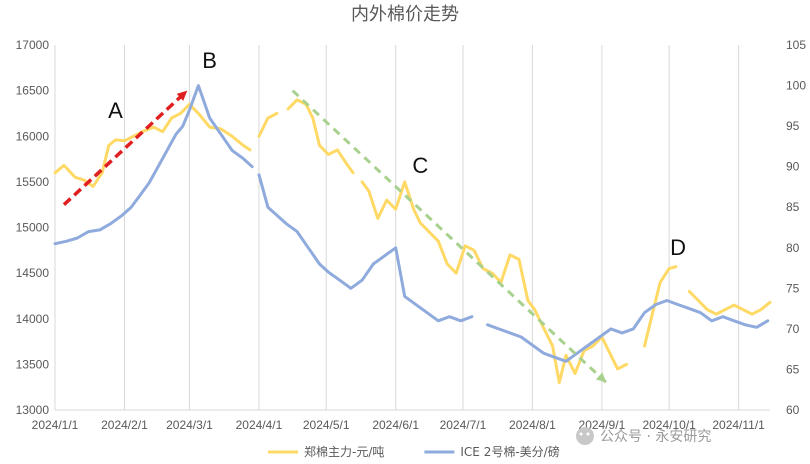 Image resolution: width=810 pixels, height=464 pixels. What do you see at coordinates (395, 425) in the screenshot?
I see `x-tick-label: 2024/6/1` at bounding box center [395, 425].